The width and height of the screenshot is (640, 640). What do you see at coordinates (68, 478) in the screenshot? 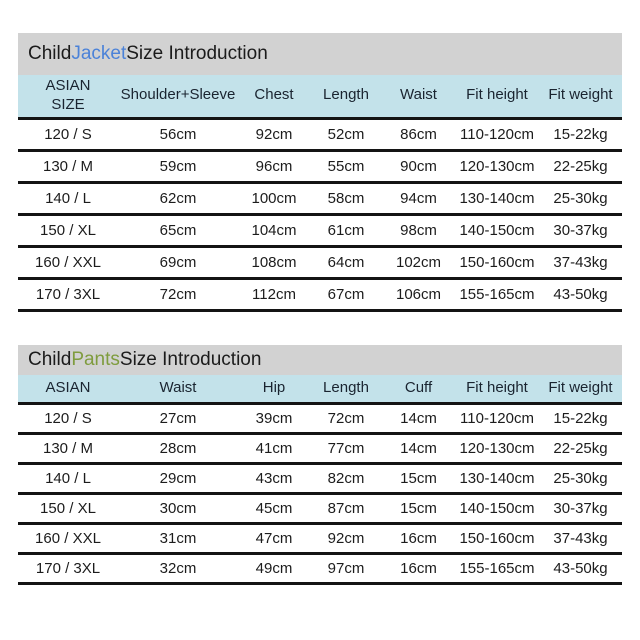
I see `size-cell: 140 / L` at bounding box center [68, 478].